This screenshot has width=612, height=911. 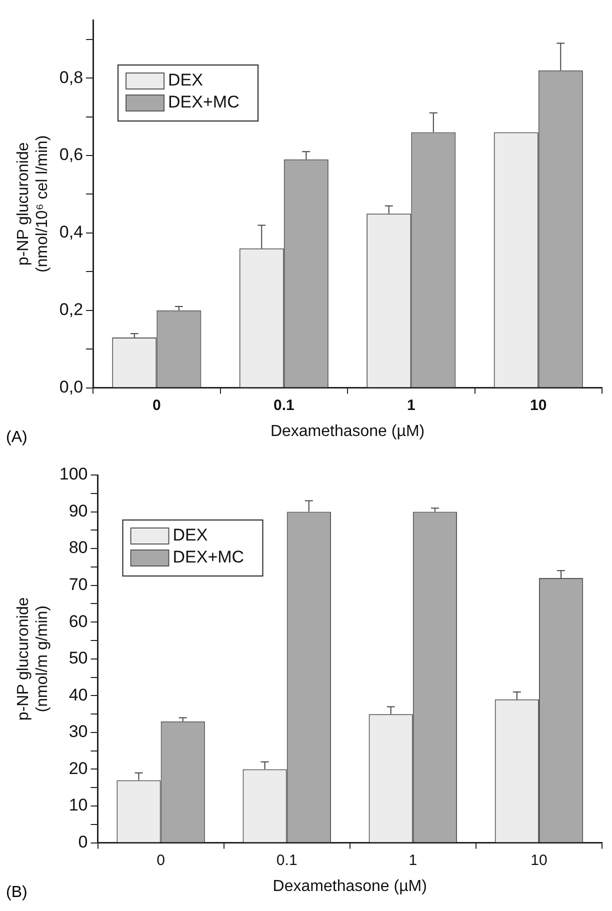 I want to click on y-tick-label: 60, so click(x=78, y=621).